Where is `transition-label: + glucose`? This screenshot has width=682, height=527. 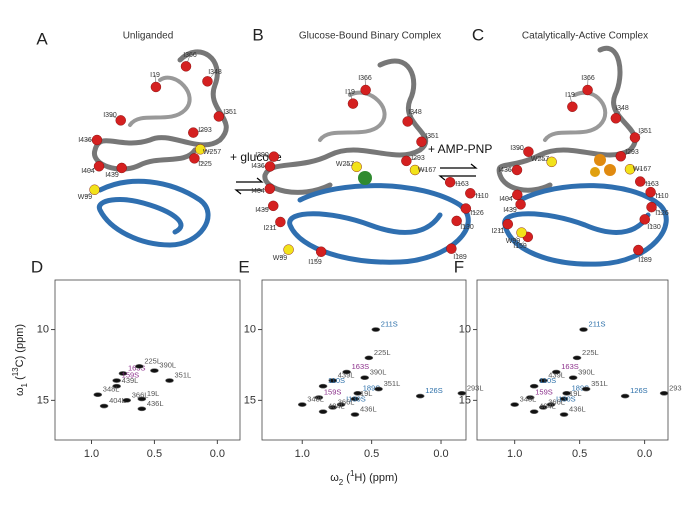 transition-label: + glucose is located at coordinates (256, 157).